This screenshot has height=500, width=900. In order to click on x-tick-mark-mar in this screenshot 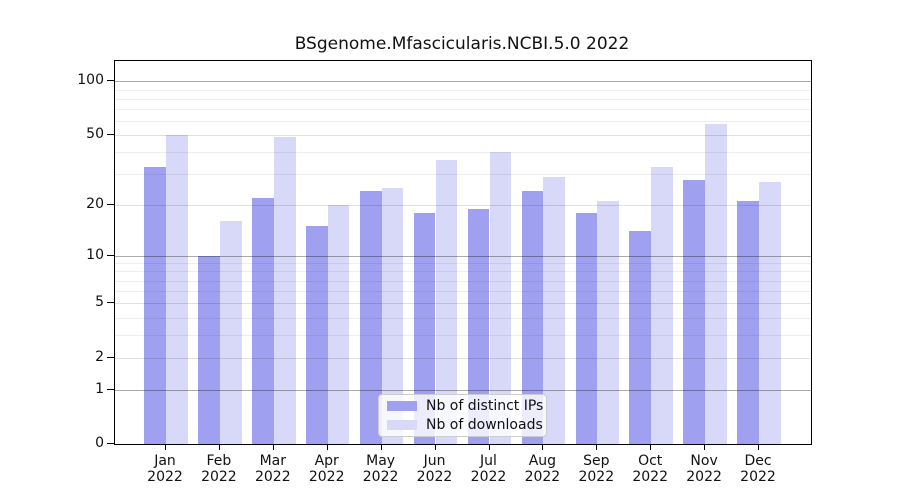, I will do `click(273, 447)`.